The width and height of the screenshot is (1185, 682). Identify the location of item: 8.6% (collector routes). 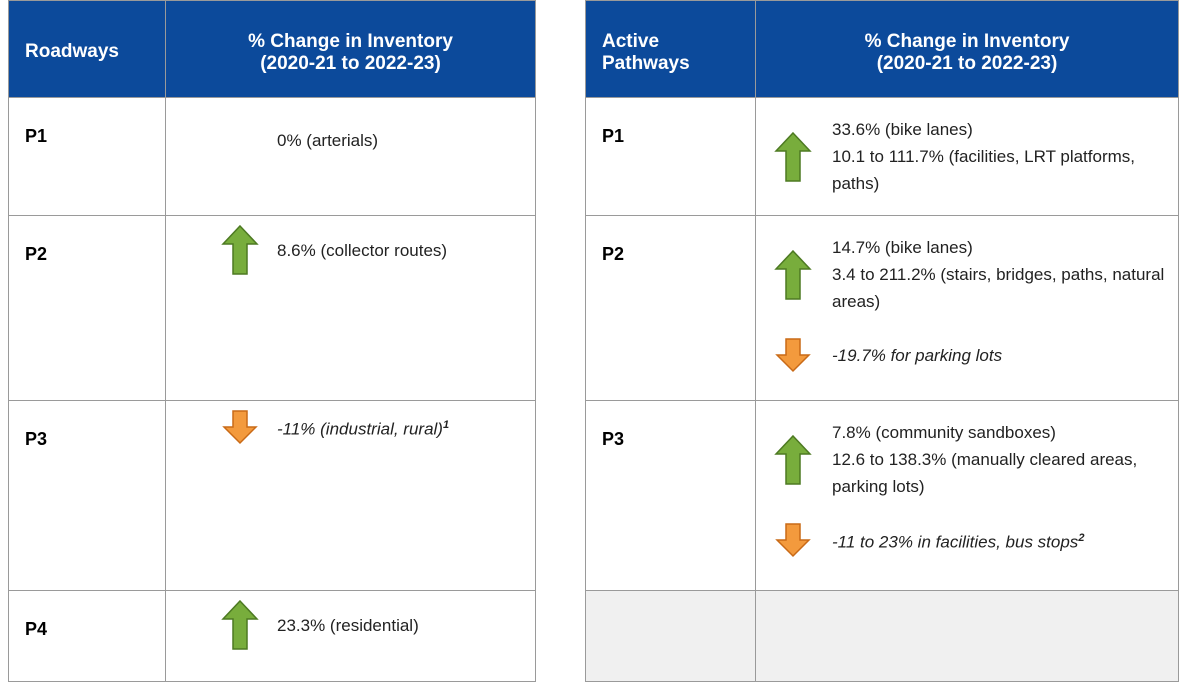
(374, 250).